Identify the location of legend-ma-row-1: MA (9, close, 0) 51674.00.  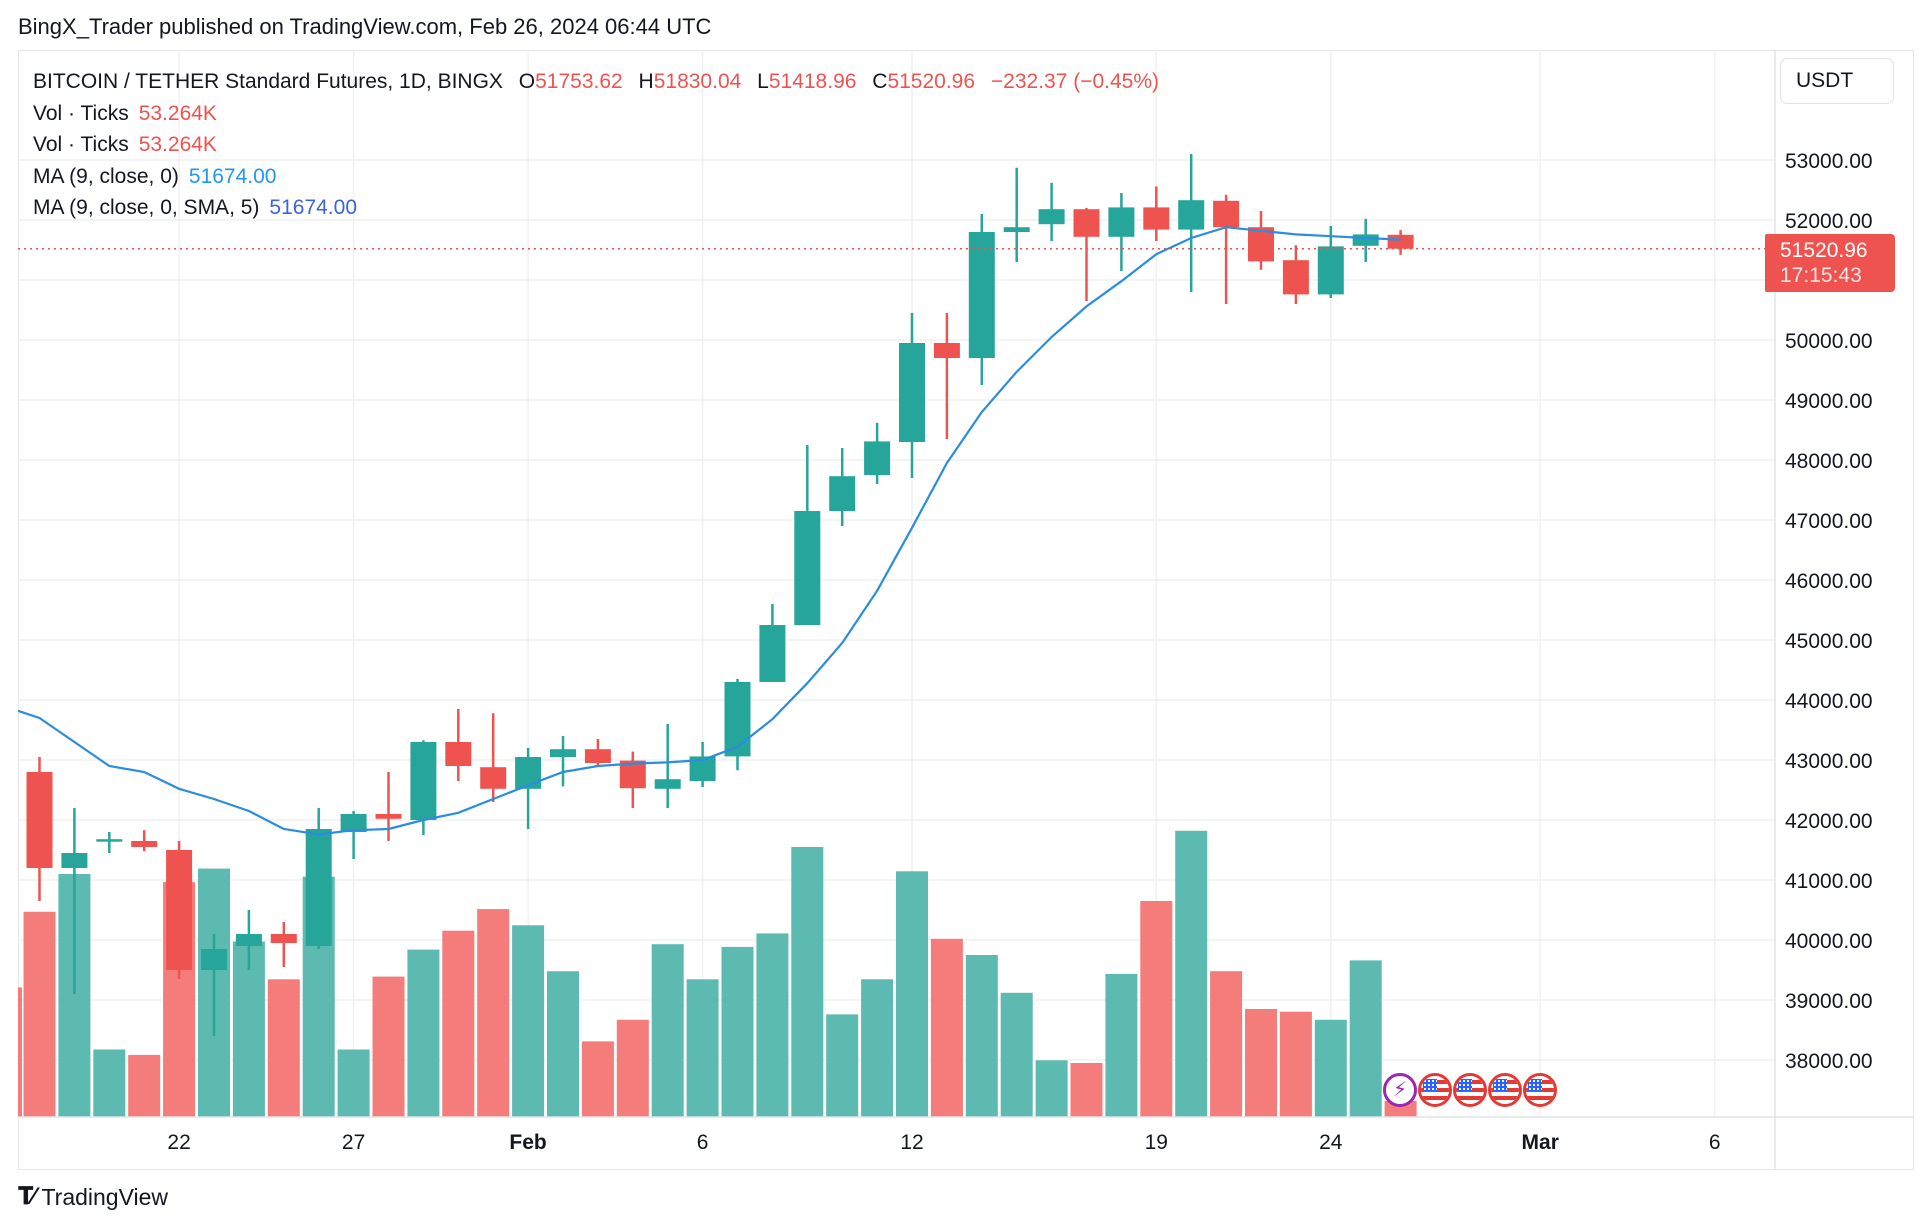
(596, 177).